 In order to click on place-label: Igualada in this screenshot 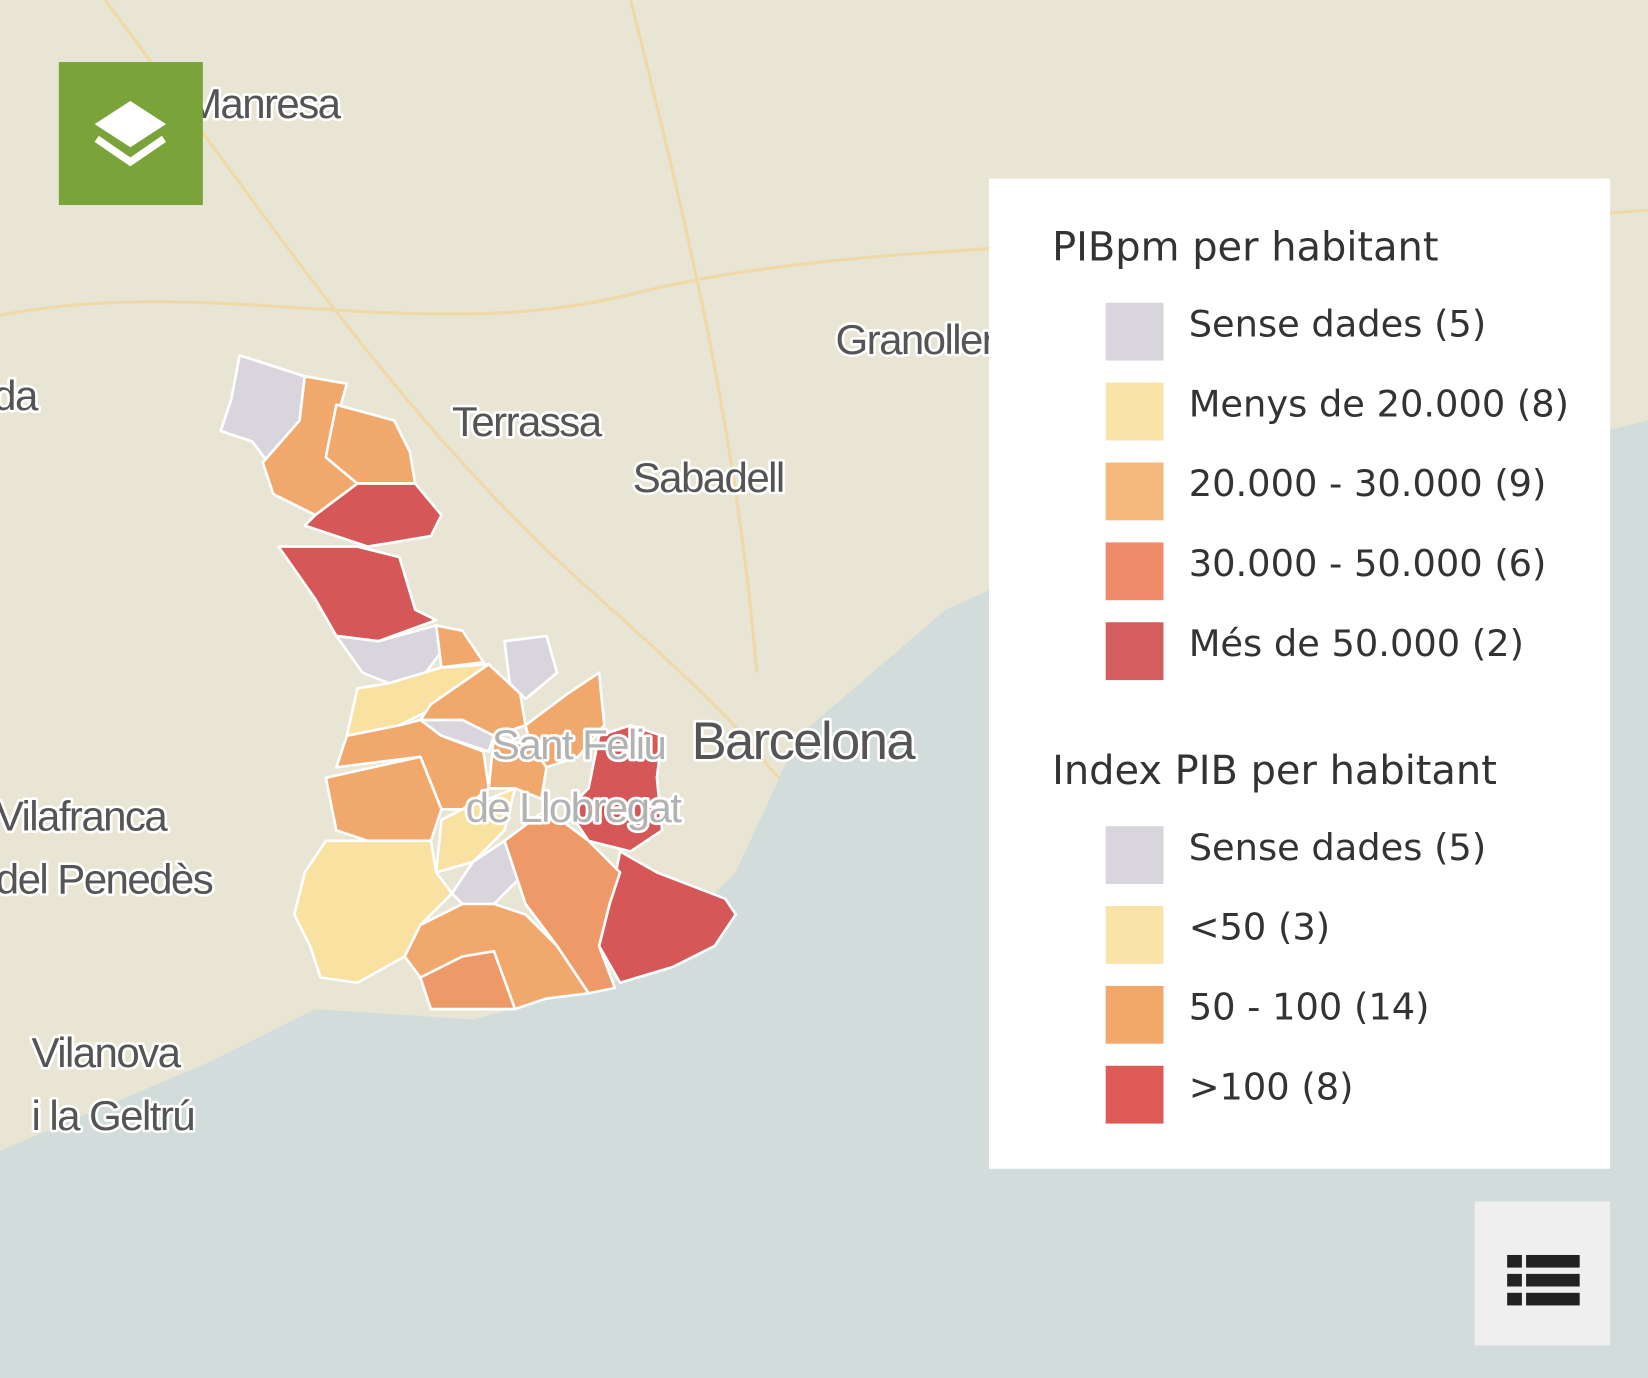, I will do `click(19, 395)`.